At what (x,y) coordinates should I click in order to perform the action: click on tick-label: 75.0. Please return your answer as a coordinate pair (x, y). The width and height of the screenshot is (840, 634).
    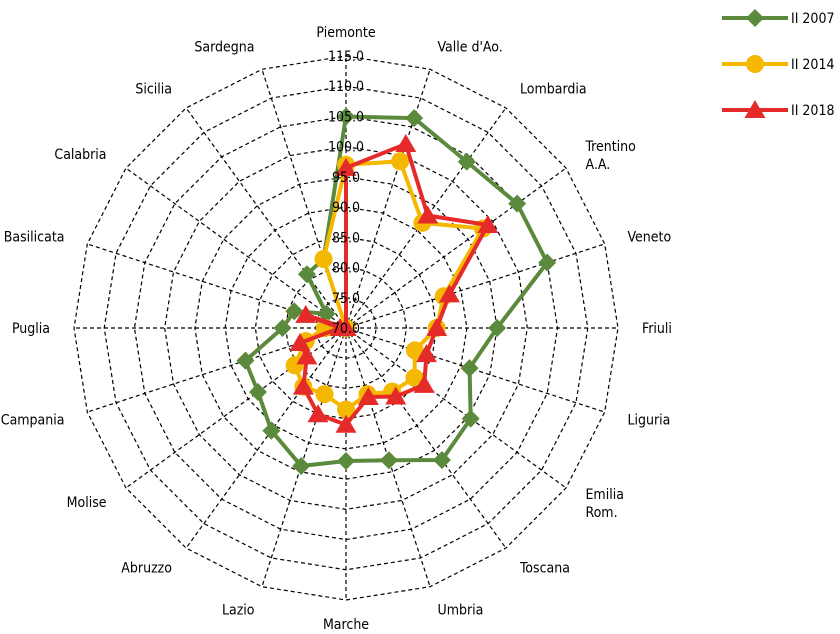
    Looking at the image, I should click on (346, 299).